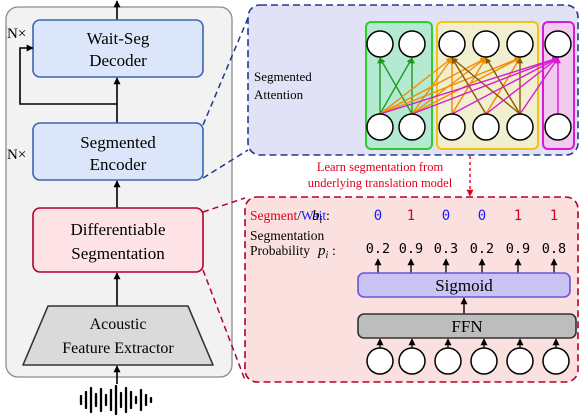 The width and height of the screenshot is (584, 417). What do you see at coordinates (469, 44) in the screenshot?
I see `attention-target-nodes` at bounding box center [469, 44].